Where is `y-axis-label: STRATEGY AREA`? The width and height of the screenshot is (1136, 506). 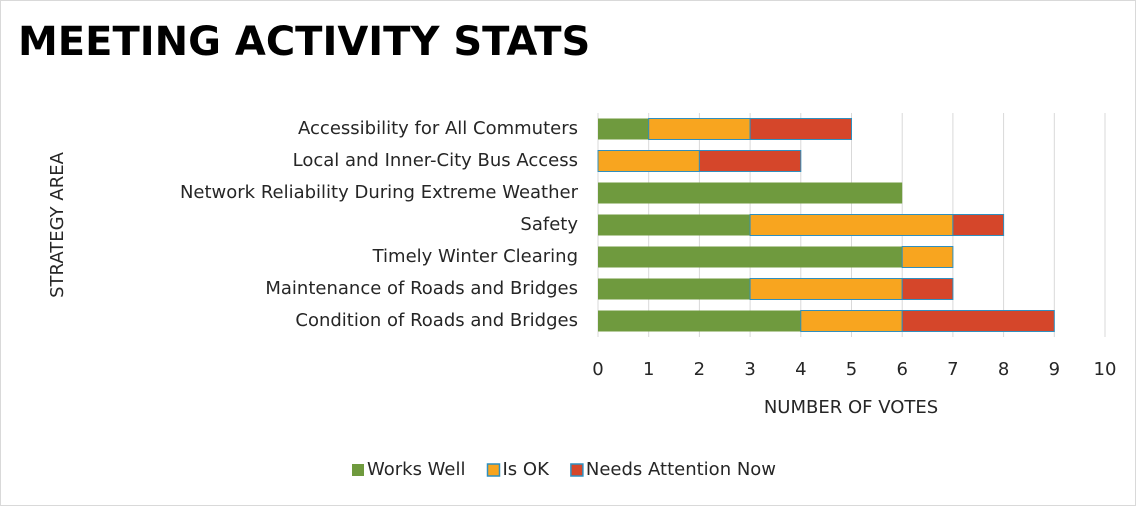 y-axis-label: STRATEGY AREA is located at coordinates (57, 224).